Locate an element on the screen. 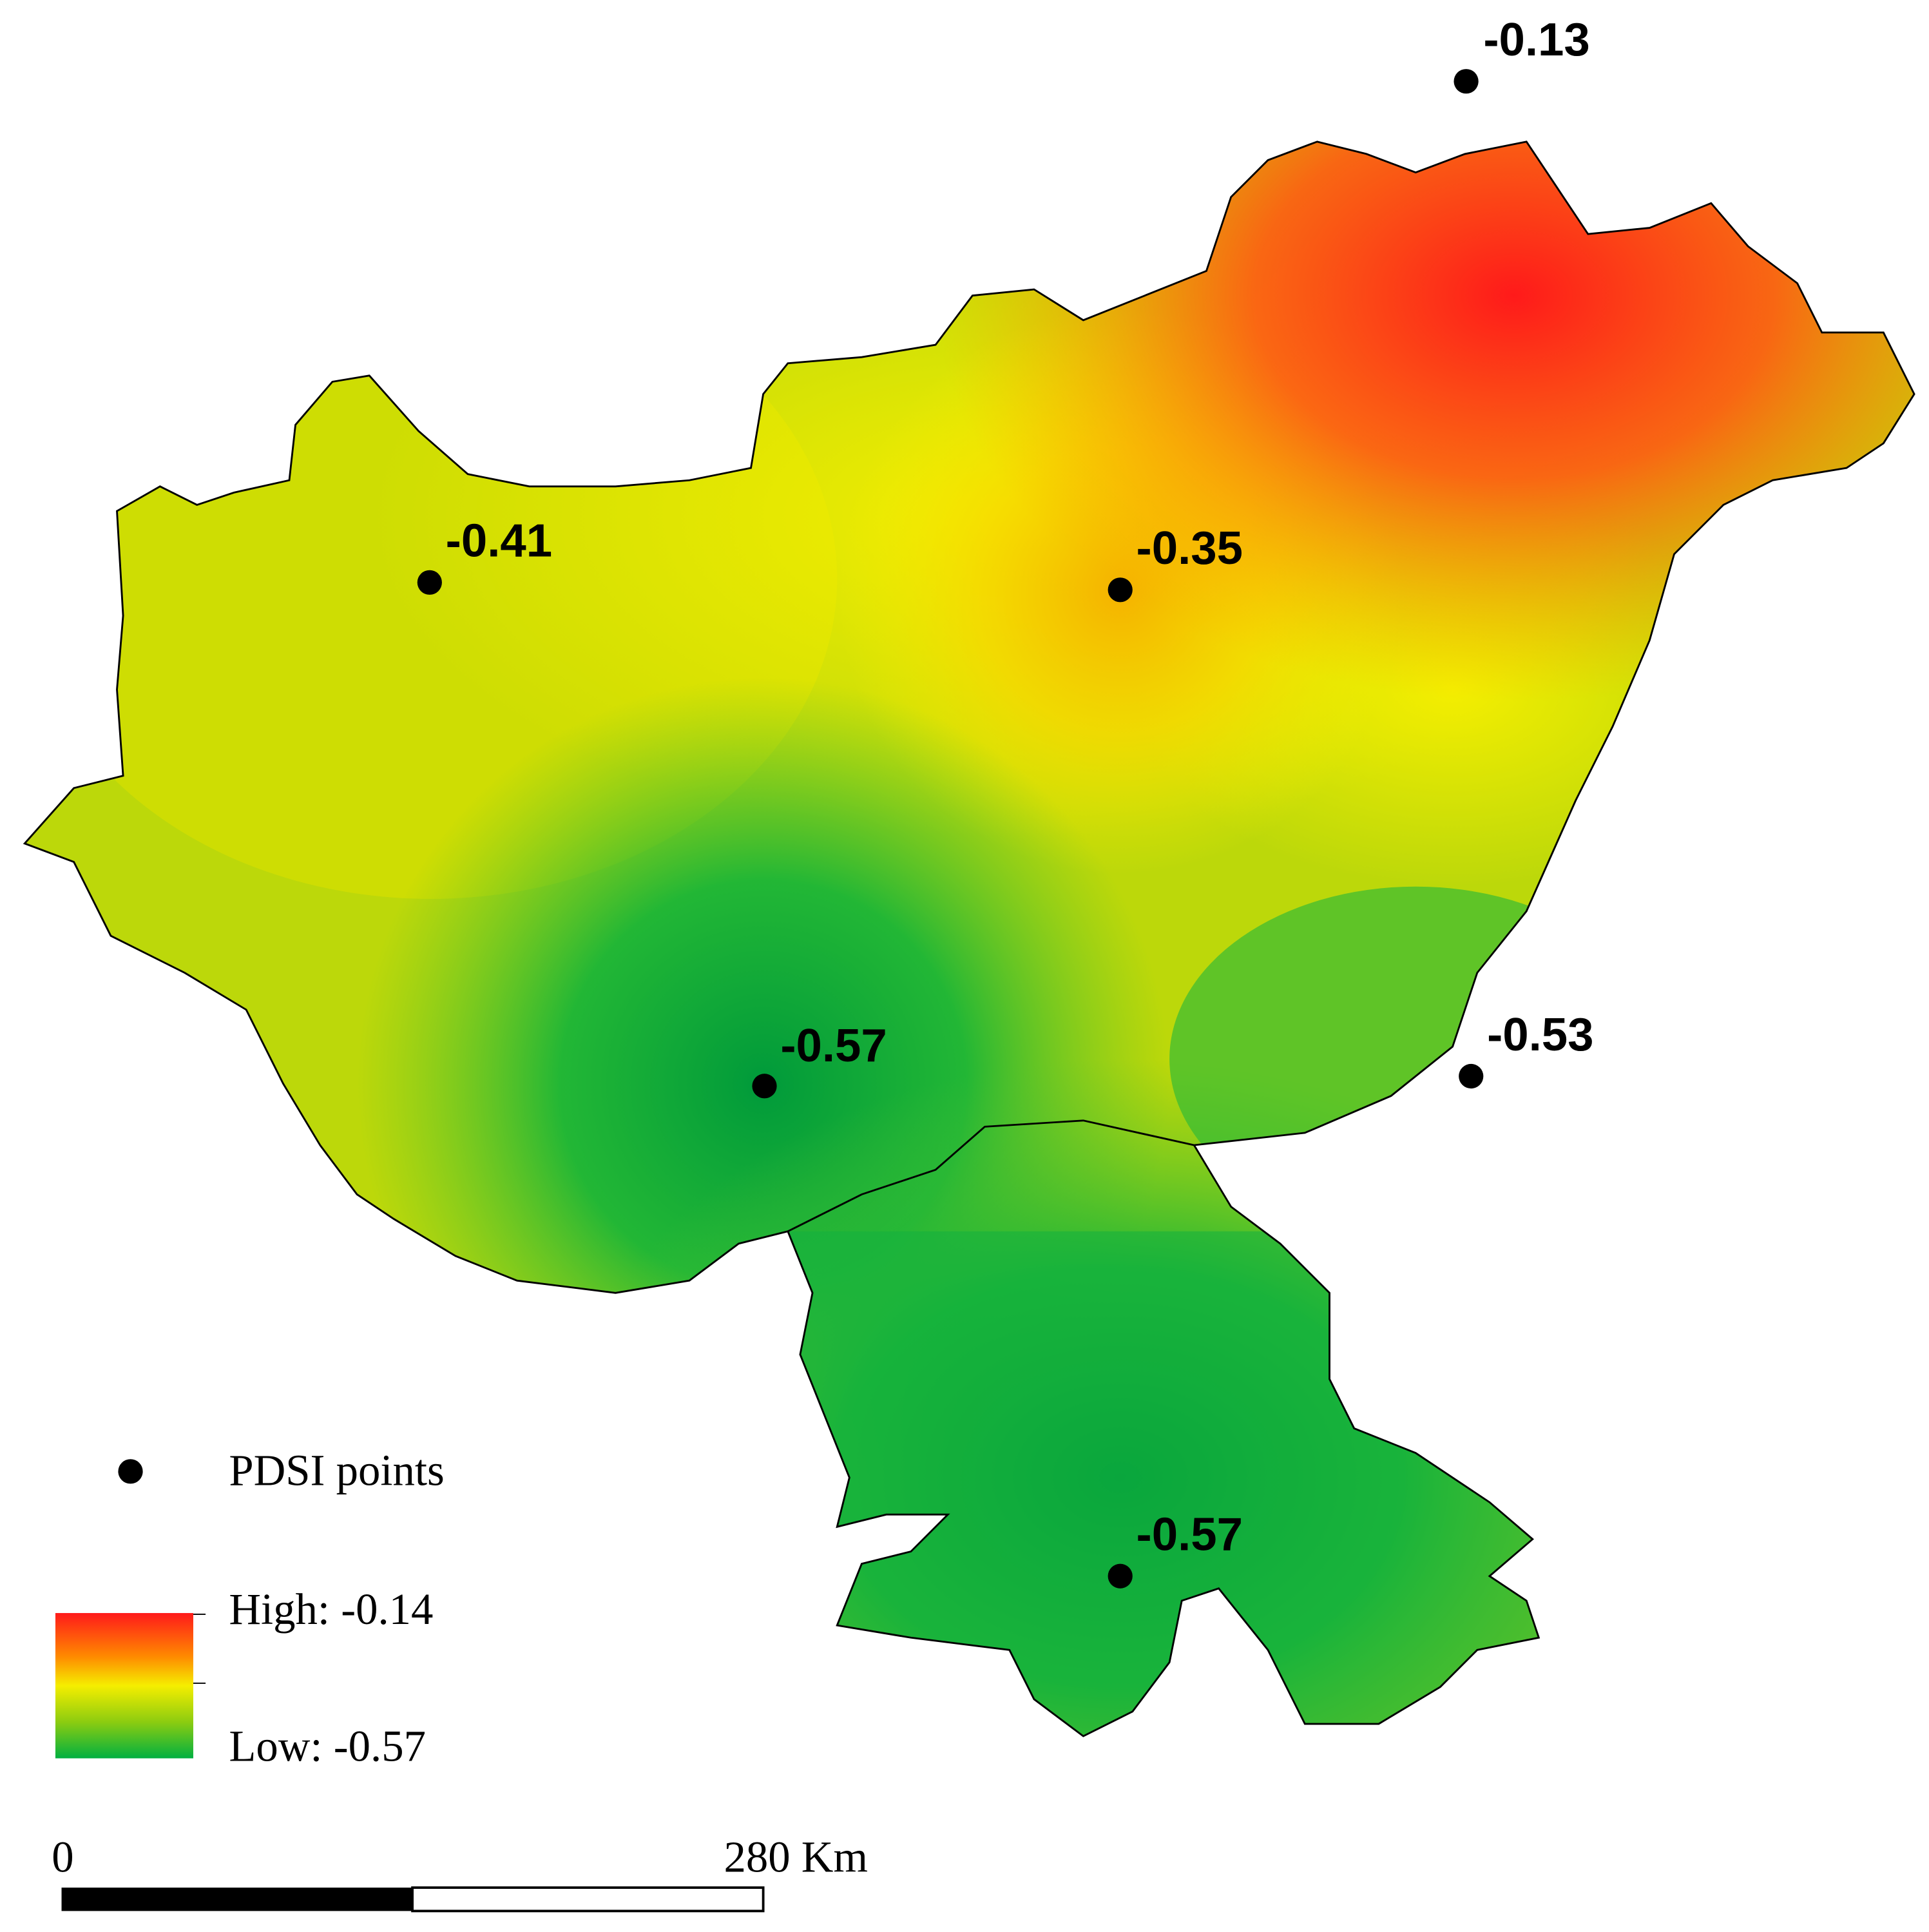 The width and height of the screenshot is (1929, 1932). legend-color-ramp is located at coordinates (124, 1686).